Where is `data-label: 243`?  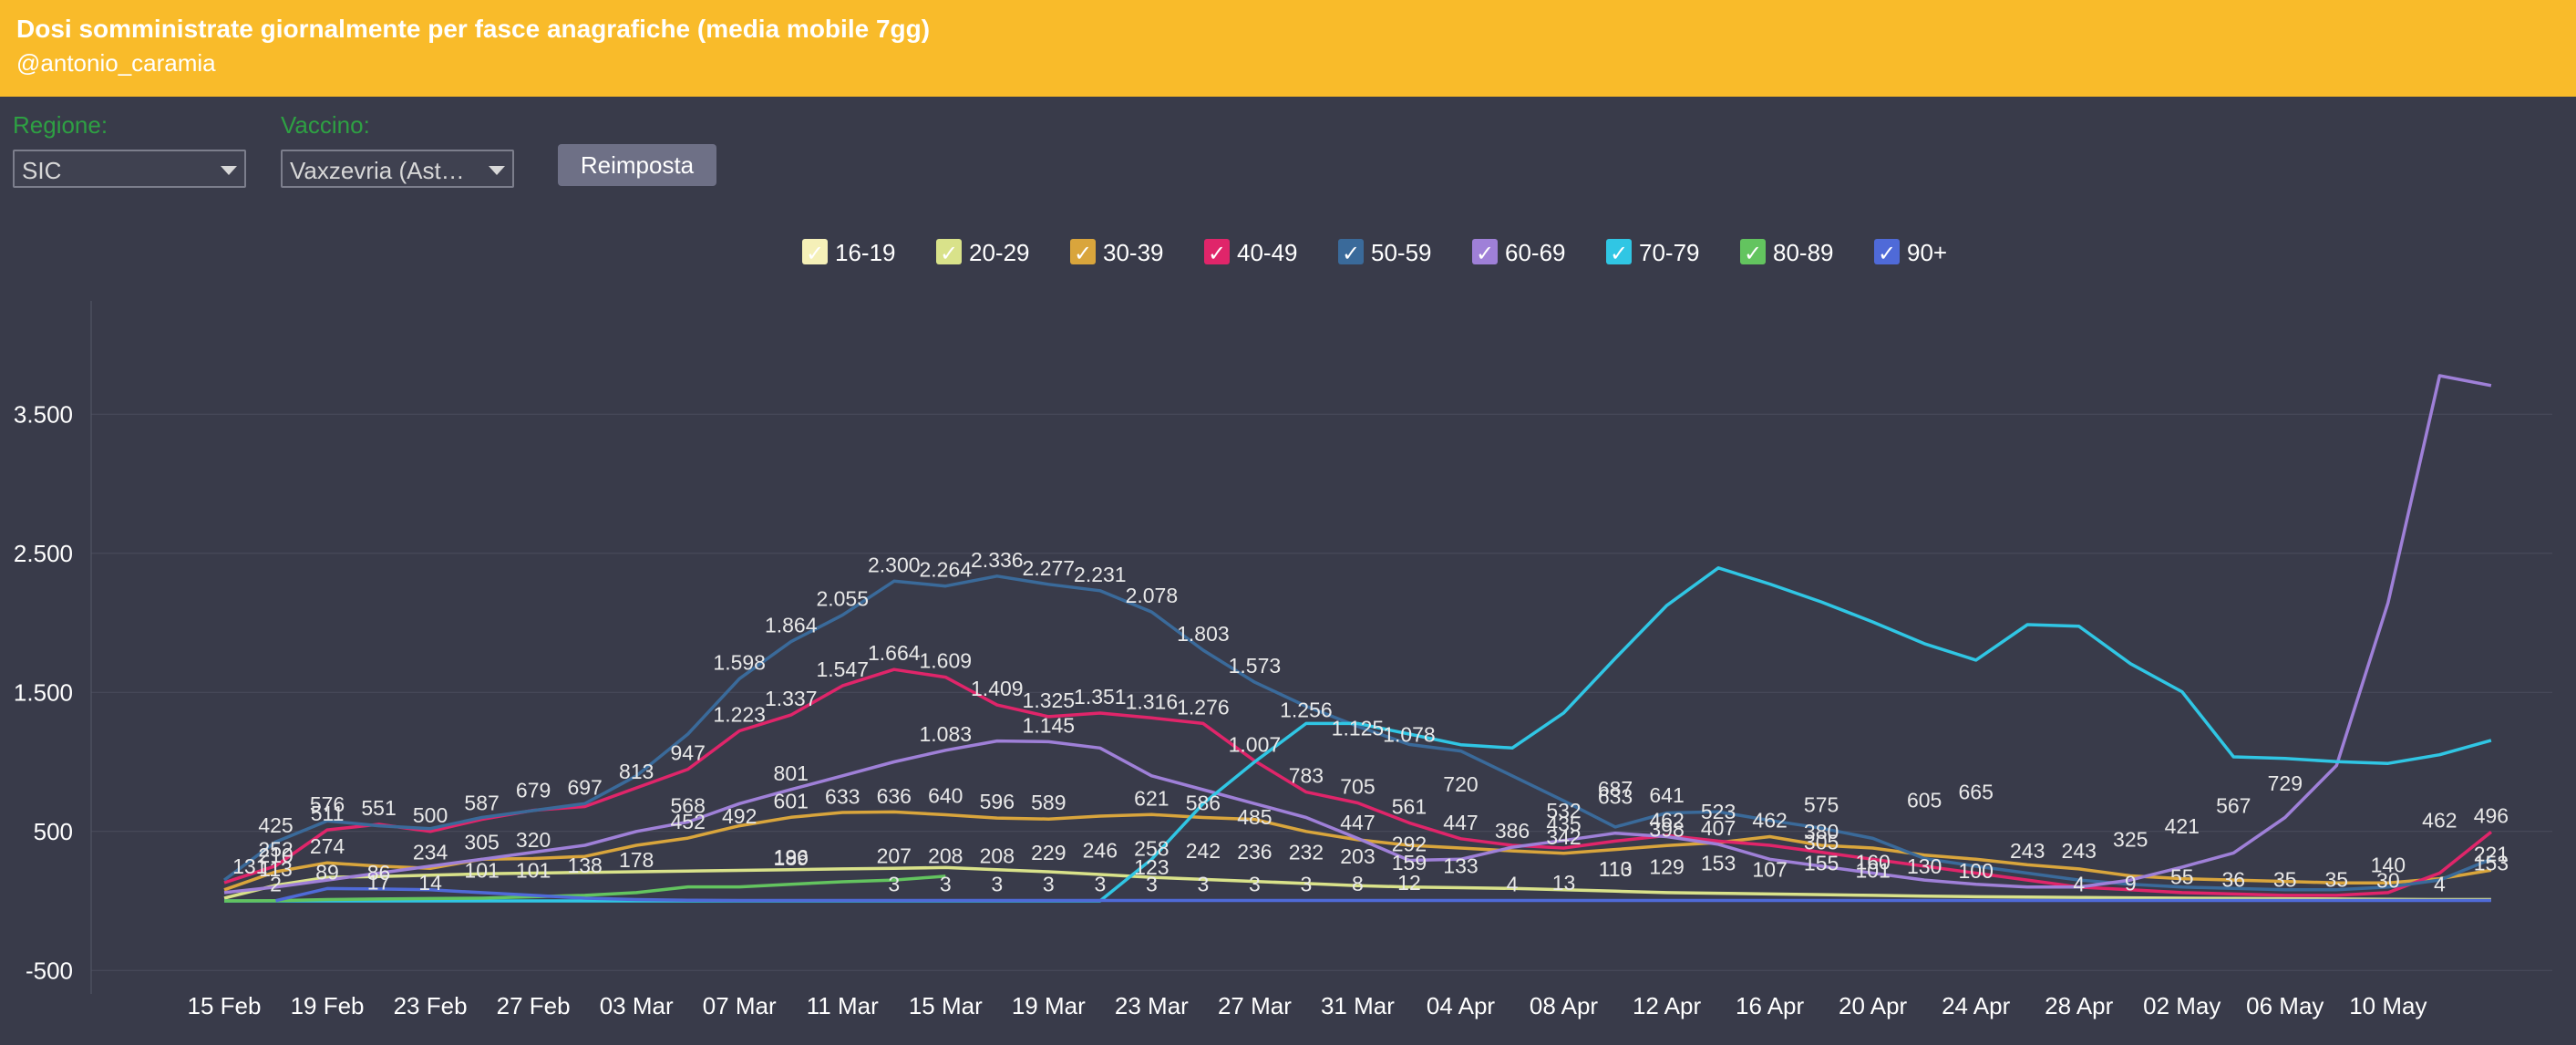 data-label: 243 is located at coordinates (2079, 851).